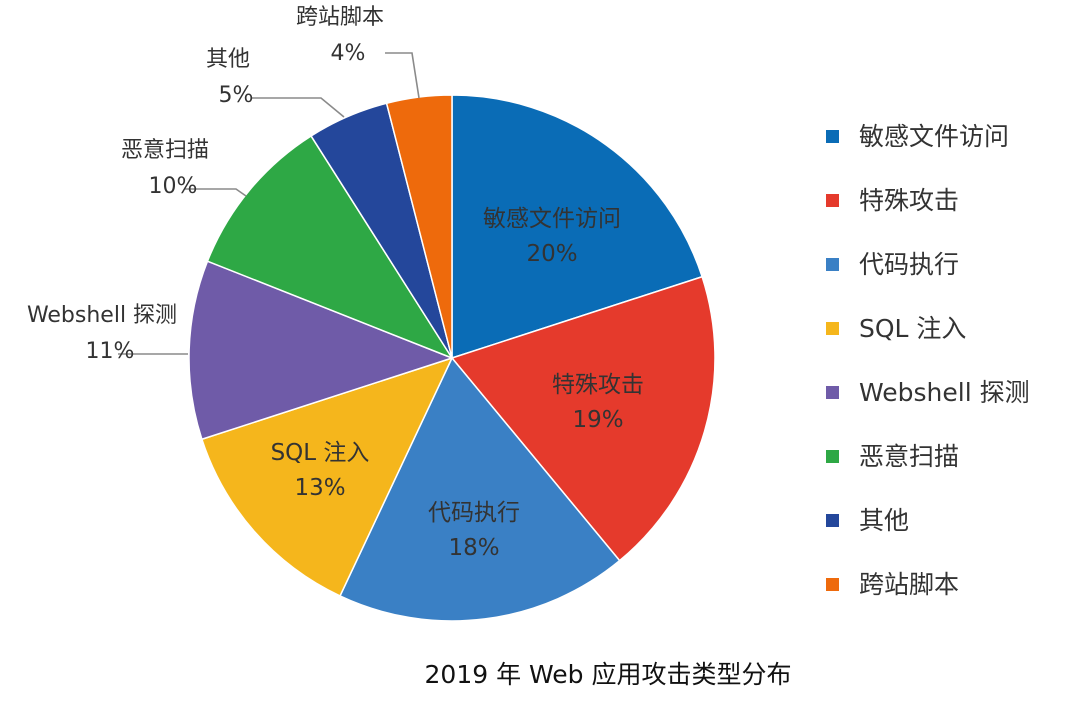  Describe the element at coordinates (110, 351) in the screenshot. I see `slice-5-value-label: 11%` at that location.